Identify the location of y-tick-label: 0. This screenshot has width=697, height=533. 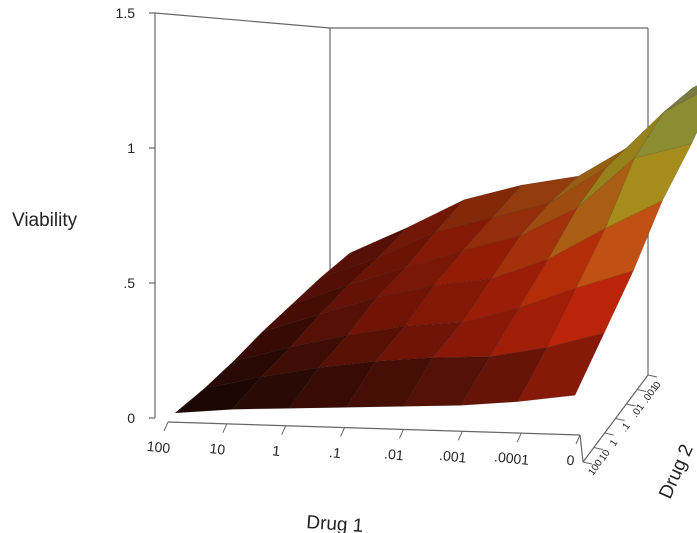
(657, 384).